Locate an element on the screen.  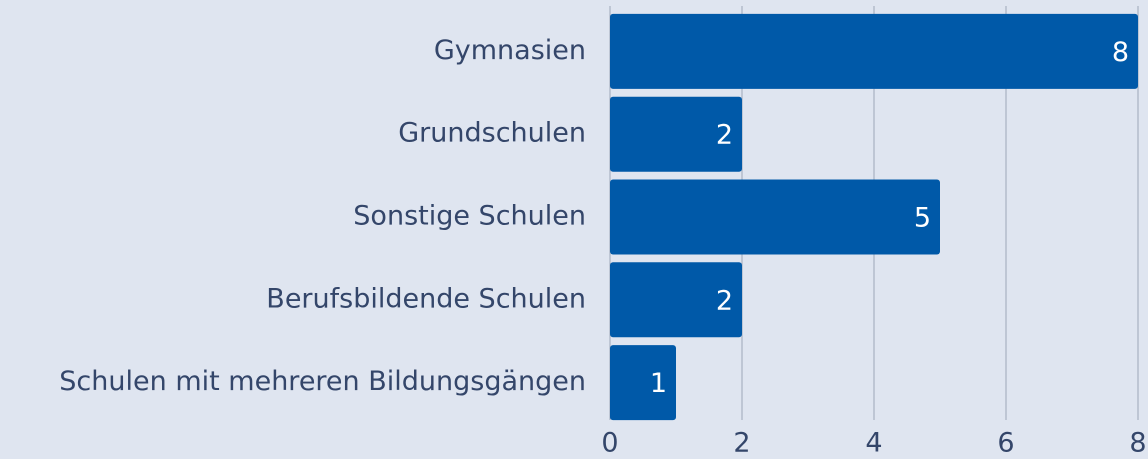
x-tick-label: 0 is located at coordinates (609, 443).